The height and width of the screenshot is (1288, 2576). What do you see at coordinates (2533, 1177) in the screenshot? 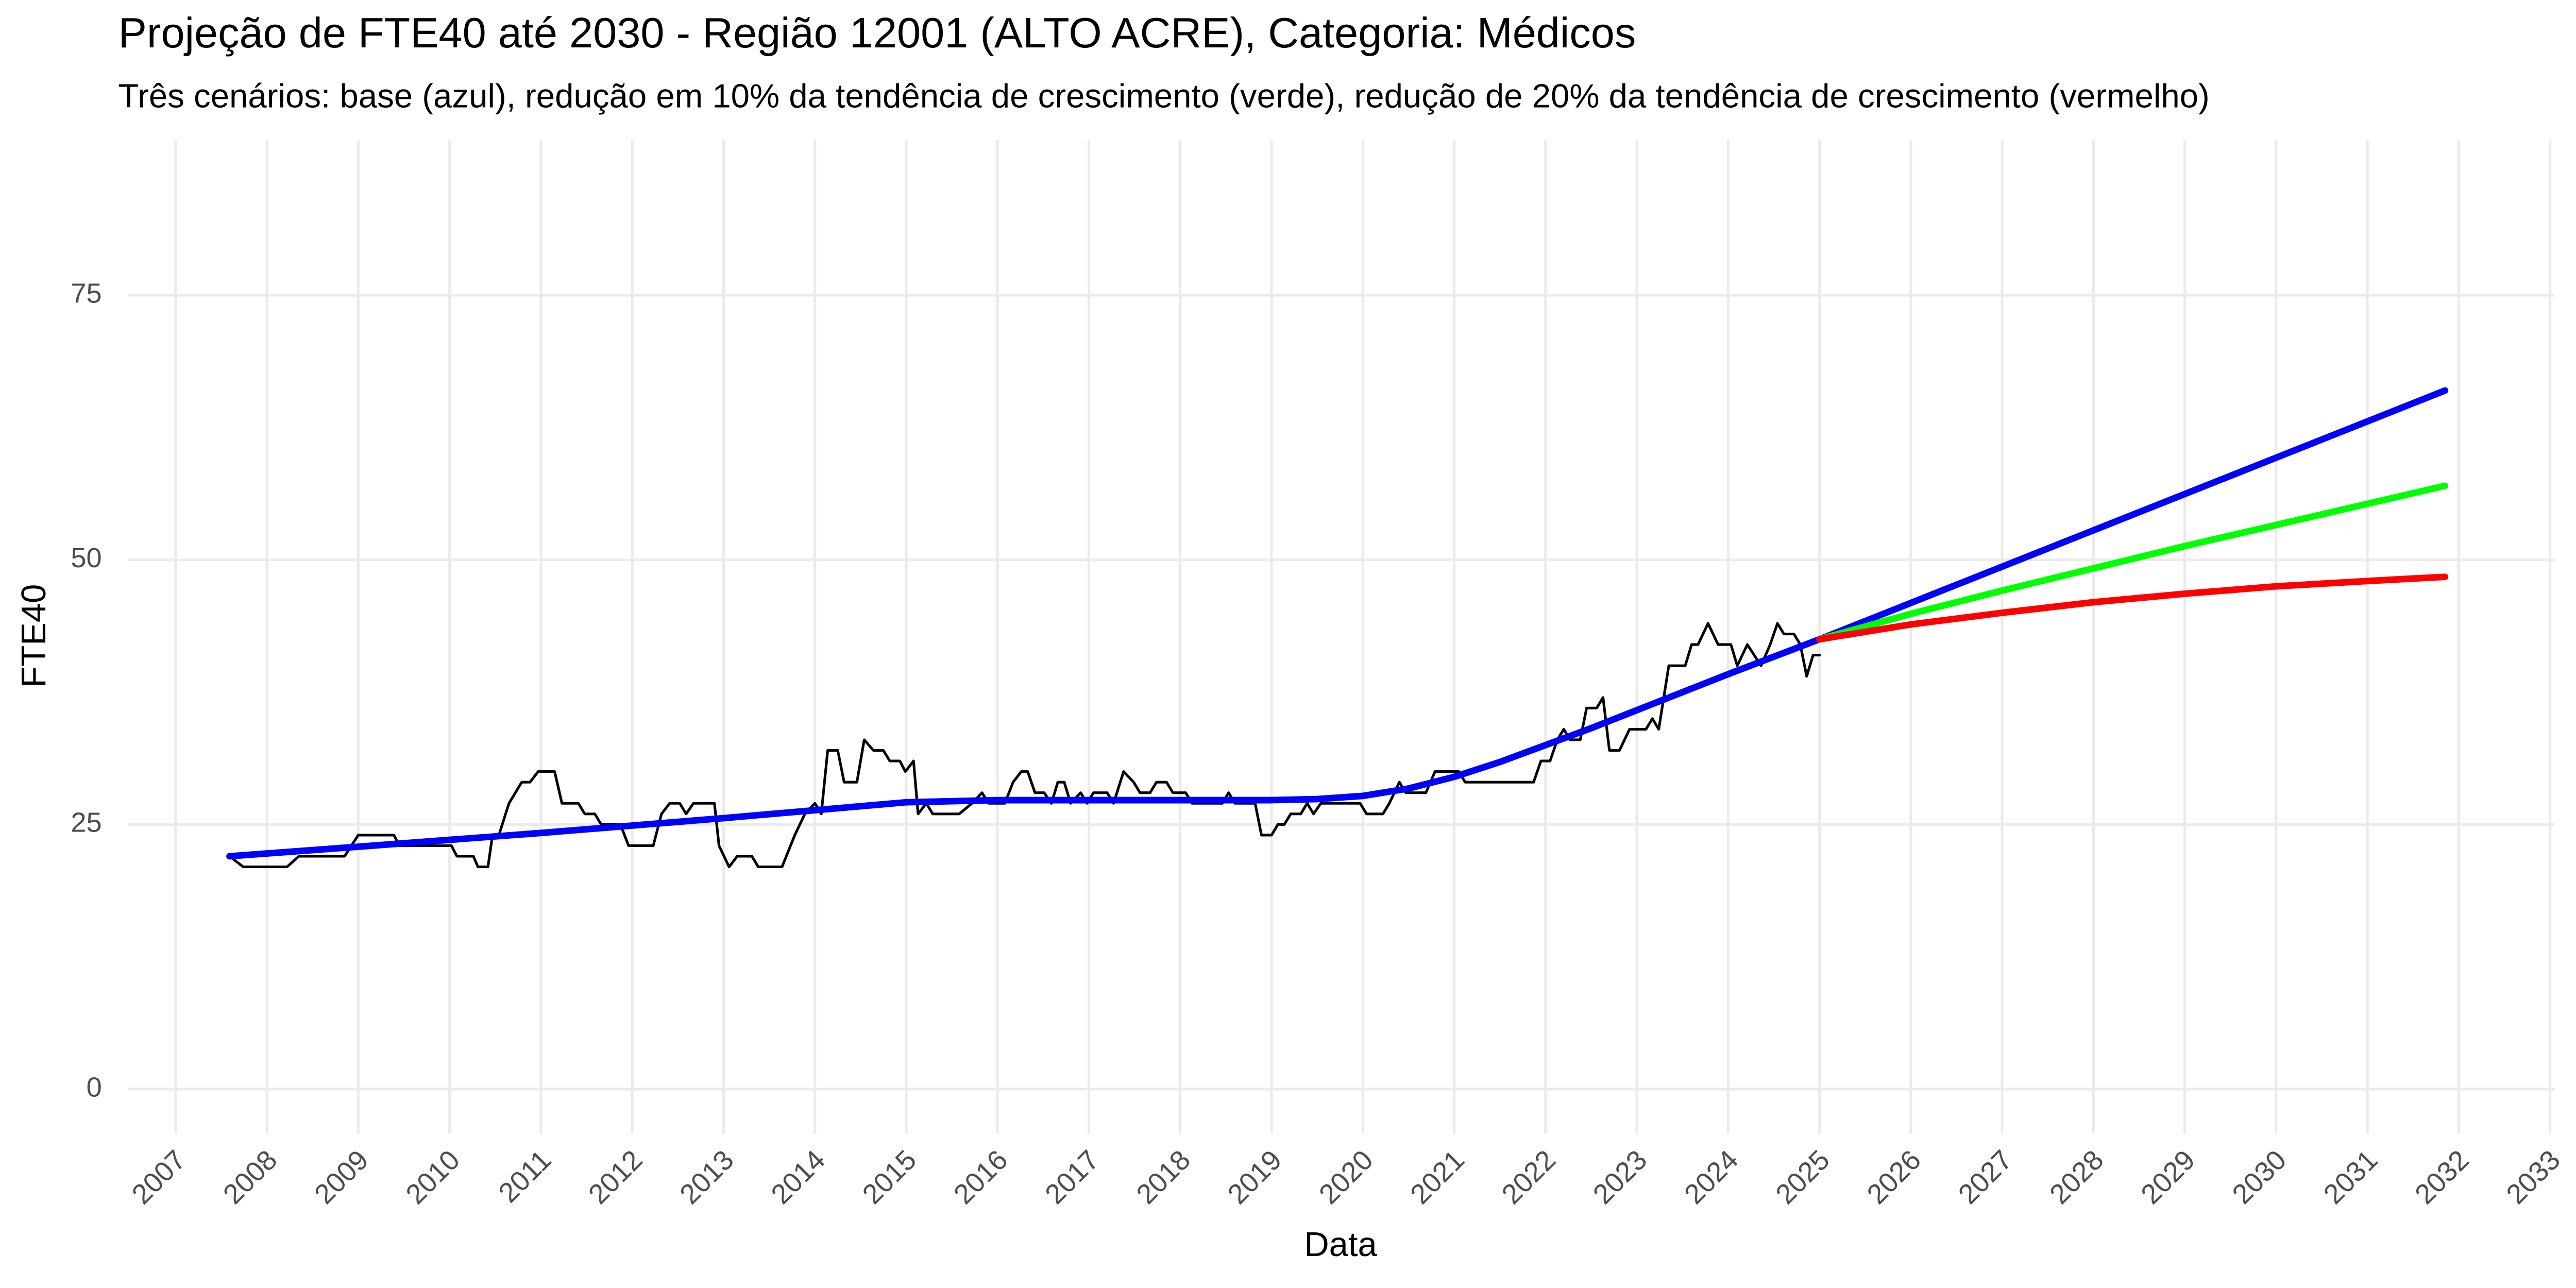
I see `x-tick-label: 2033` at bounding box center [2533, 1177].